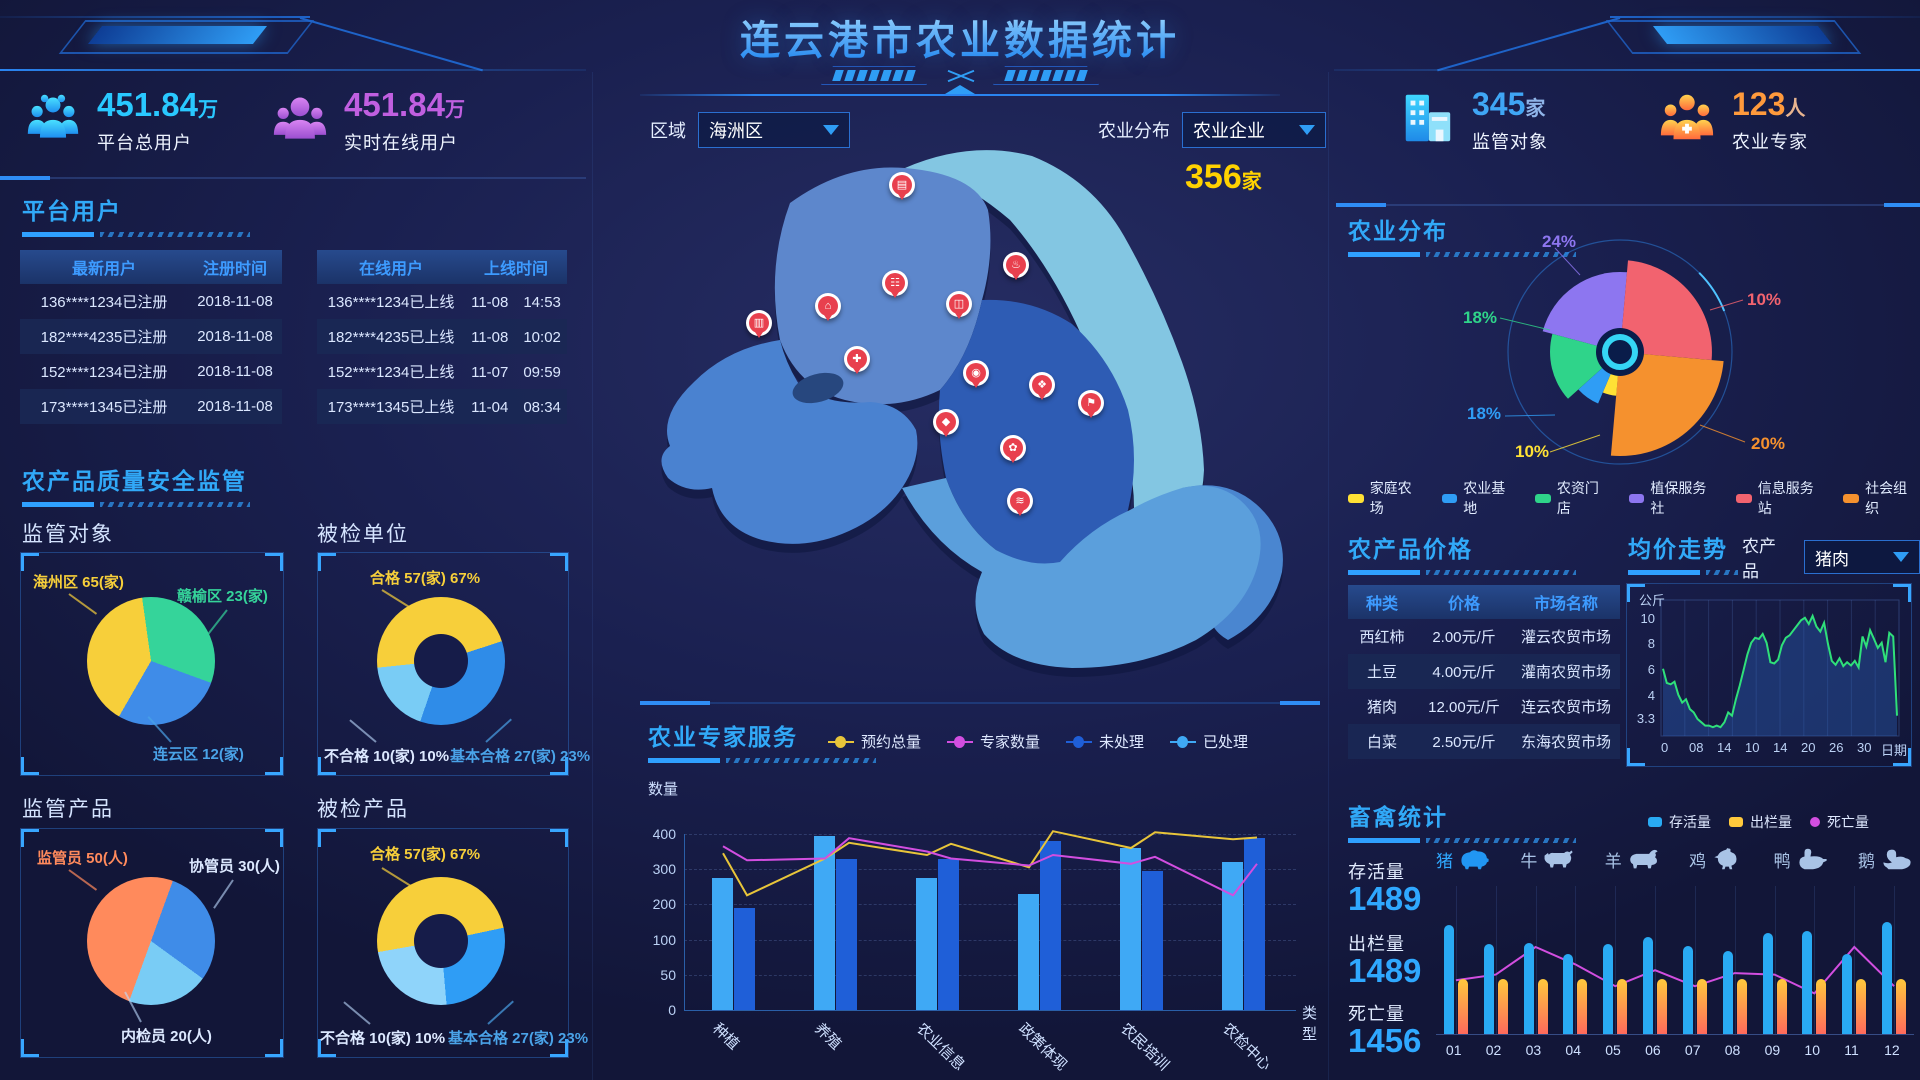  Describe the element at coordinates (1548, 859) in the screenshot. I see `animal-tab-牛: 牛` at that location.